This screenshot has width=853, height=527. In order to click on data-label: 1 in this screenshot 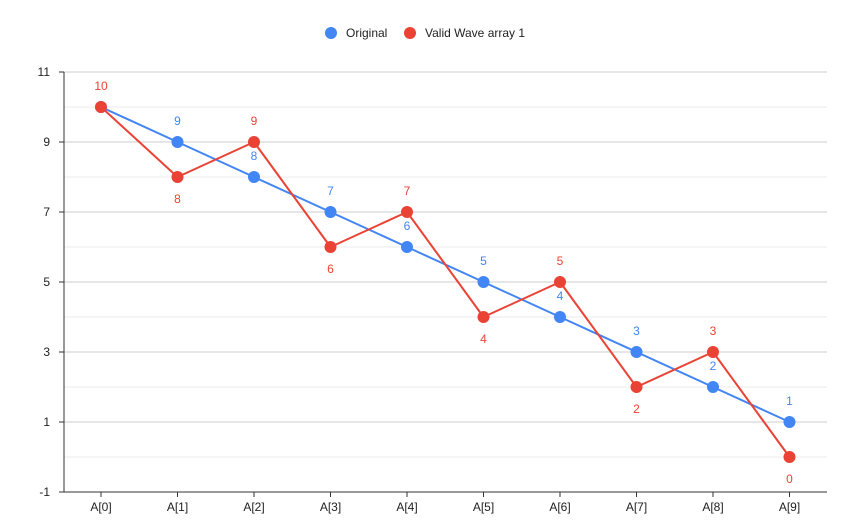, I will do `click(789, 401)`.